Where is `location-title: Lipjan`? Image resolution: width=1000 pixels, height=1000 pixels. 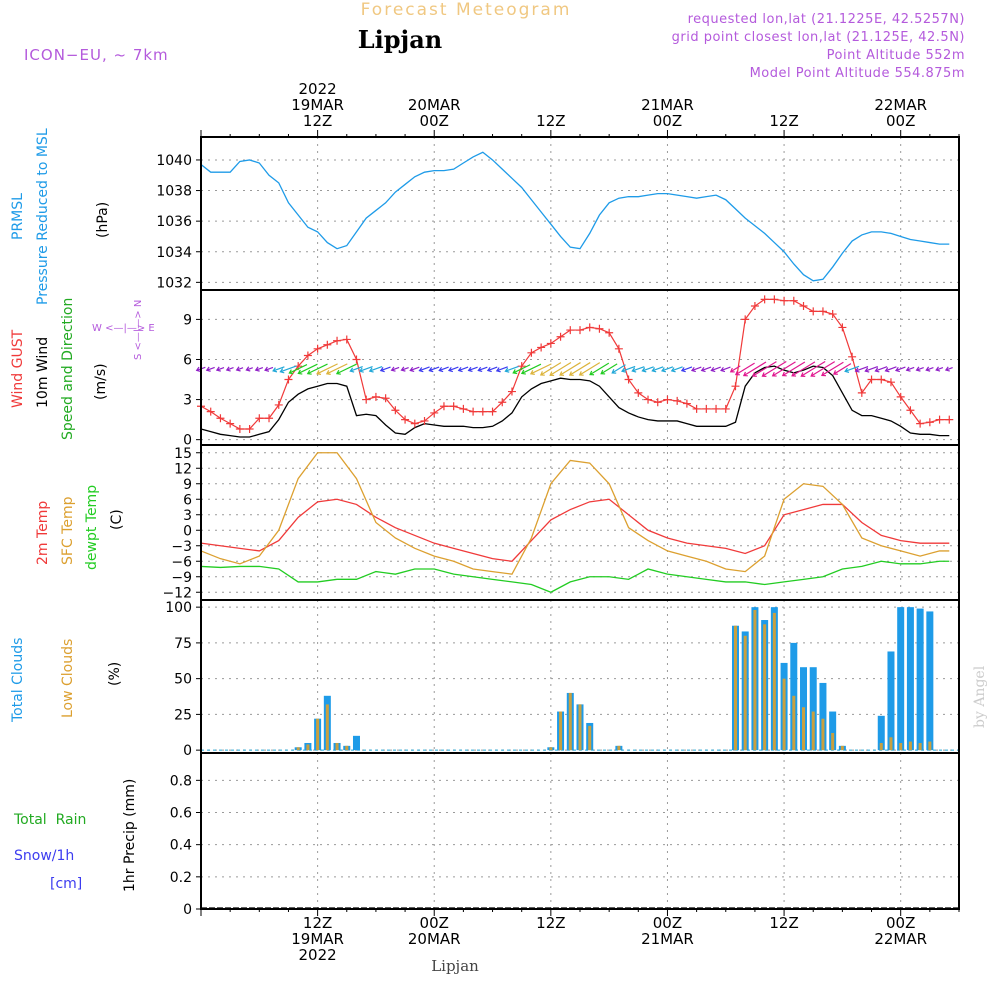 location-title: Lipjan is located at coordinates (400, 39).